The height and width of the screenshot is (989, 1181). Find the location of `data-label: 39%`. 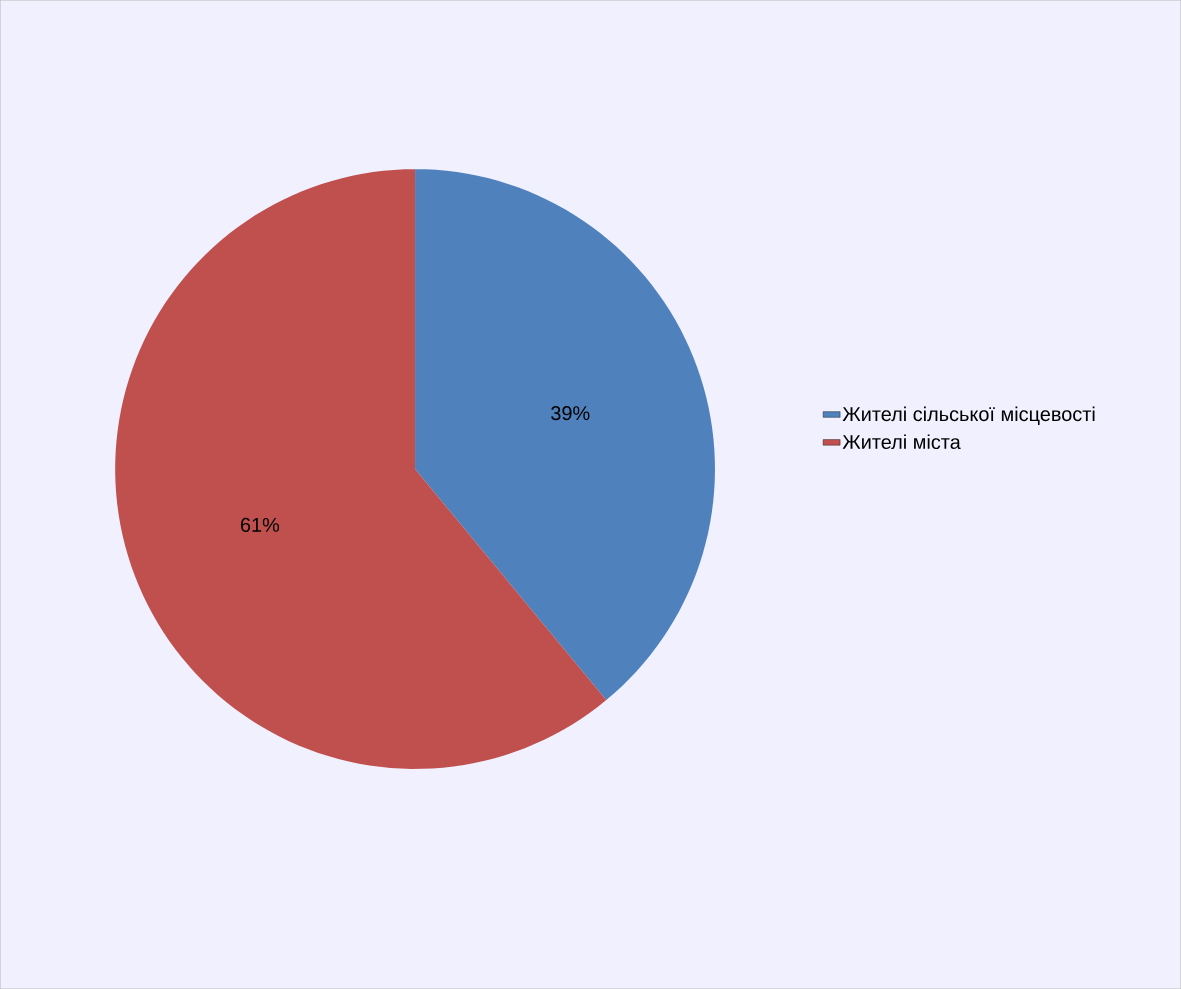

data-label: 39% is located at coordinates (570, 413).